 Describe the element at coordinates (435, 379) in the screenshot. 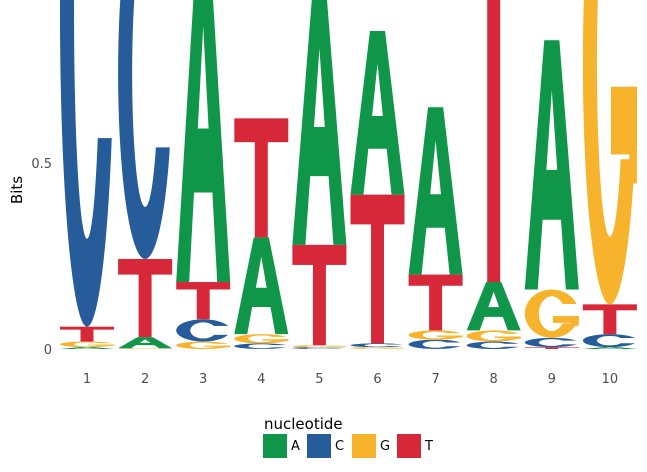

I see `x-tick-label: 7` at that location.